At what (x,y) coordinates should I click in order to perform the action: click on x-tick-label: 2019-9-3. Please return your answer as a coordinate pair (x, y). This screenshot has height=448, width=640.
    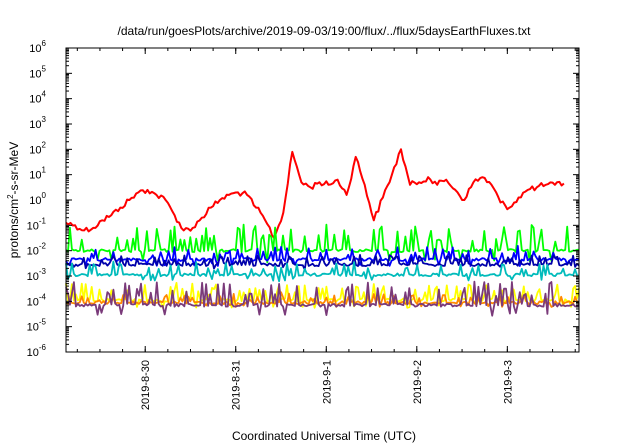
    Looking at the image, I should click on (508, 382).